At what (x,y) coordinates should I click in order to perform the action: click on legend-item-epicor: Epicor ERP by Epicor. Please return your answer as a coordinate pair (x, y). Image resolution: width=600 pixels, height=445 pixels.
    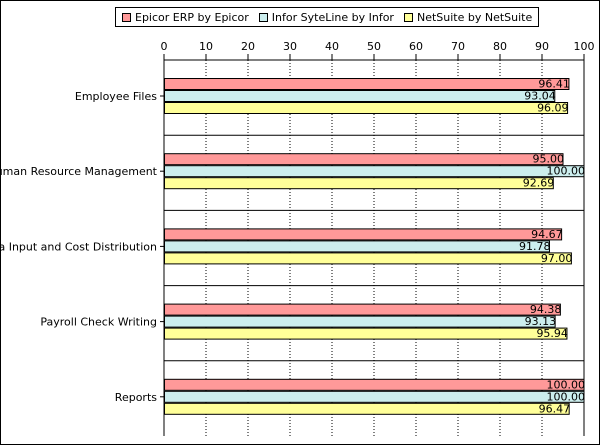
    Looking at the image, I should click on (185, 17).